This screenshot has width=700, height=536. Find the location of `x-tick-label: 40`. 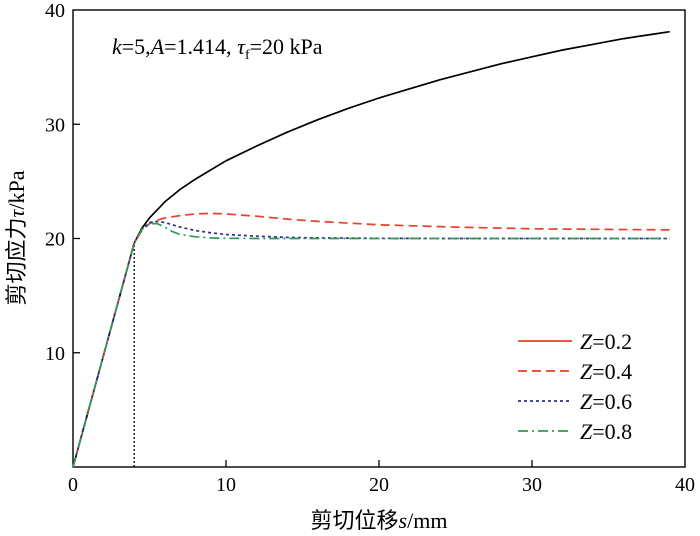

x-tick-label: 40 is located at coordinates (685, 485).